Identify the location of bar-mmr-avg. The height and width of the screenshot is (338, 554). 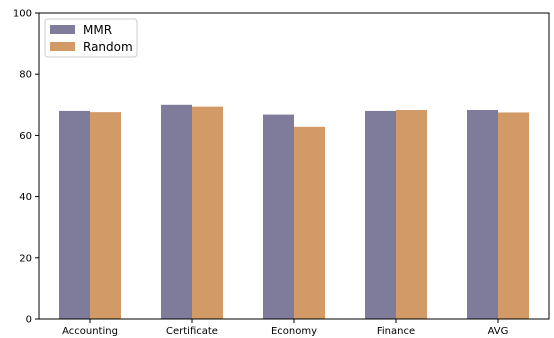
(482, 214).